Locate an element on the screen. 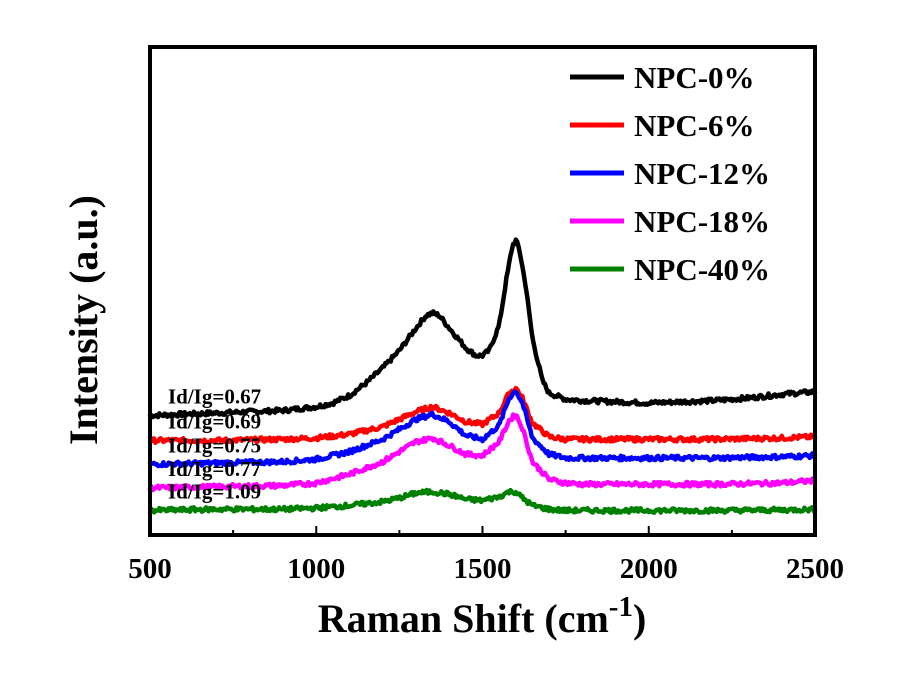  x-axis-title-close: ) is located at coordinates (639, 618).